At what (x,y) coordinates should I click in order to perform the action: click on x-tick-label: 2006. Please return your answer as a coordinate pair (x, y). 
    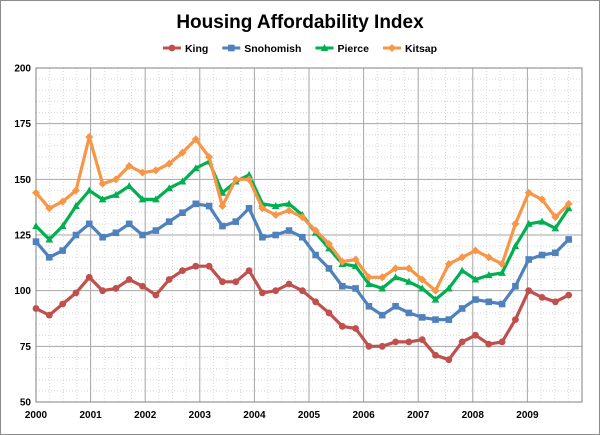
    Looking at the image, I should click on (363, 415).